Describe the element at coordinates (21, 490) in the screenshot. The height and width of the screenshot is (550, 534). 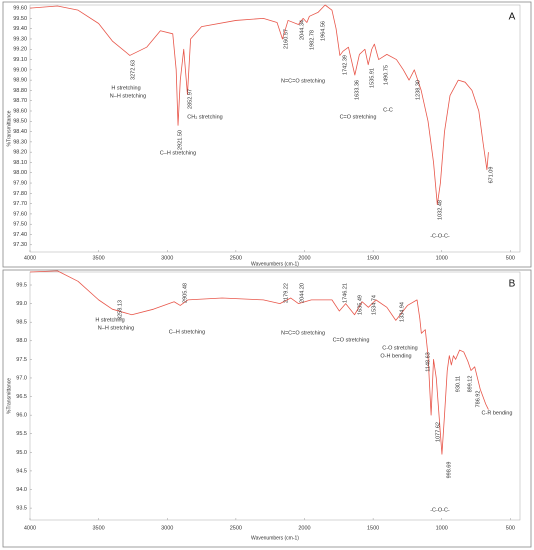
I see `y-tick-label: 94.0` at that location.